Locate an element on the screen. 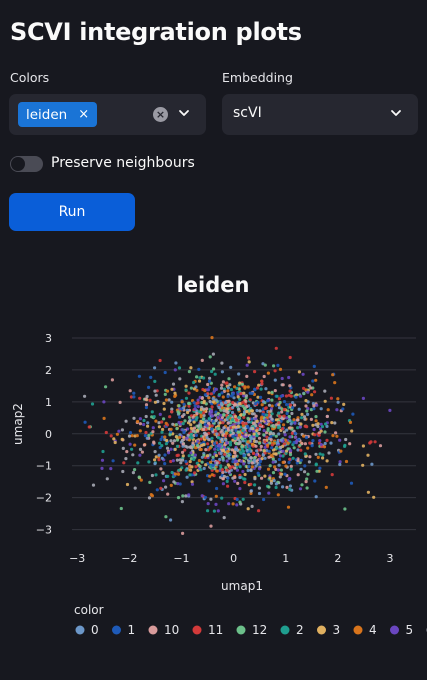 The width and height of the screenshot is (427, 680). clear-selection-icon: × is located at coordinates (160, 114).